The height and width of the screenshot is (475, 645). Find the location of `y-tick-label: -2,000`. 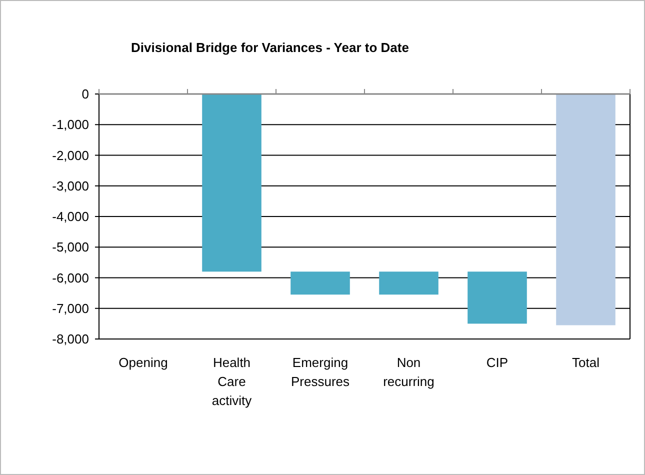

y-tick-label: -2,000 is located at coordinates (70, 155).